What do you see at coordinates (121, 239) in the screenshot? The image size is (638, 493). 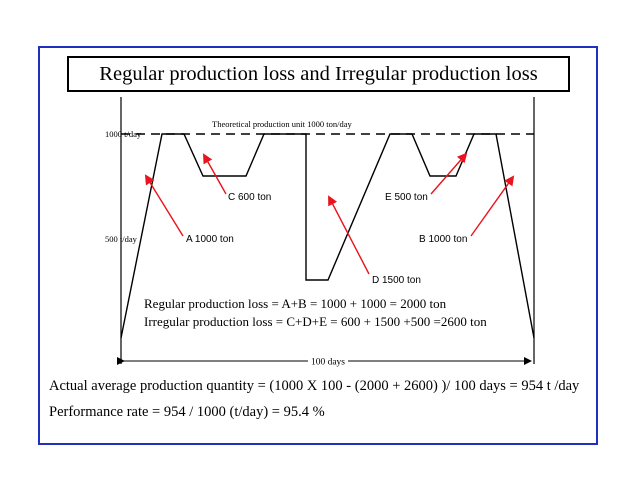 I see `y-label-mid: 500 t/day` at bounding box center [121, 239].